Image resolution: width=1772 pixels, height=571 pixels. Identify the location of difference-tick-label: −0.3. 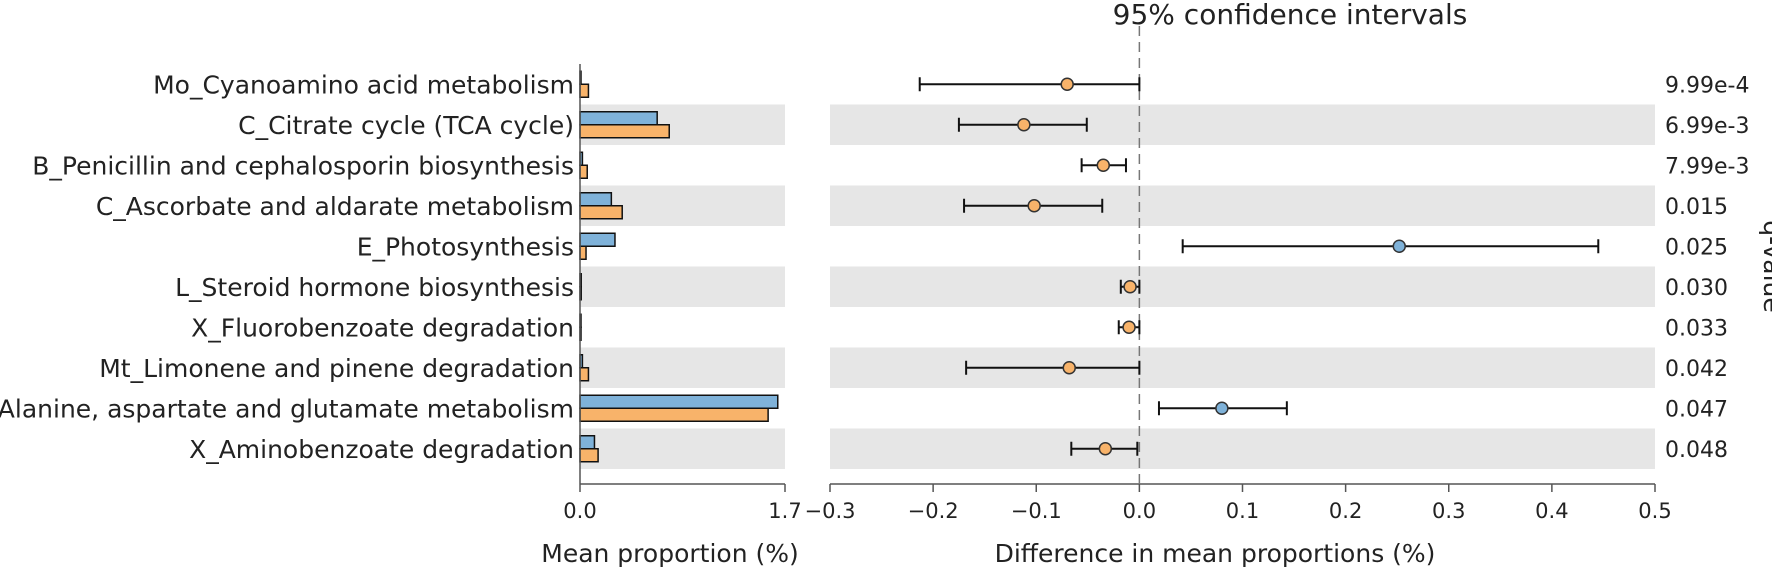
(830, 511).